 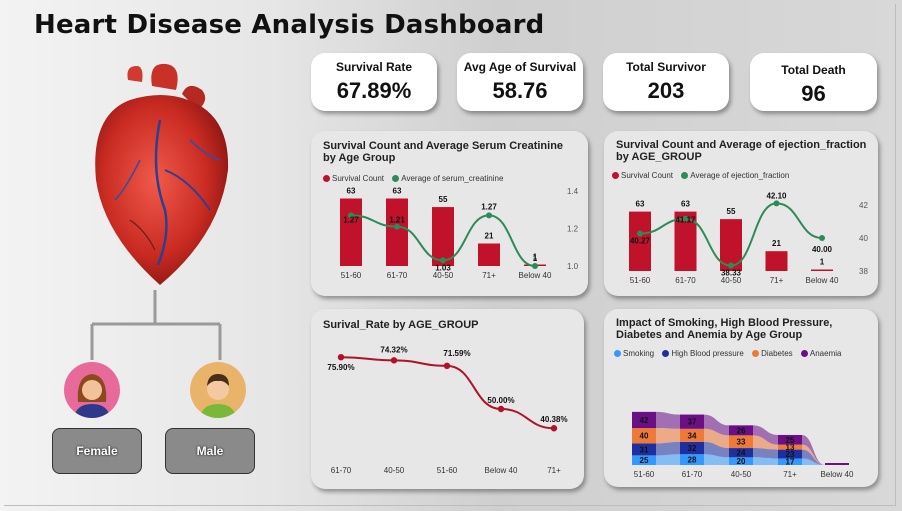 What do you see at coordinates (573, 266) in the screenshot?
I see `y2-tick-label: 1.0` at bounding box center [573, 266].